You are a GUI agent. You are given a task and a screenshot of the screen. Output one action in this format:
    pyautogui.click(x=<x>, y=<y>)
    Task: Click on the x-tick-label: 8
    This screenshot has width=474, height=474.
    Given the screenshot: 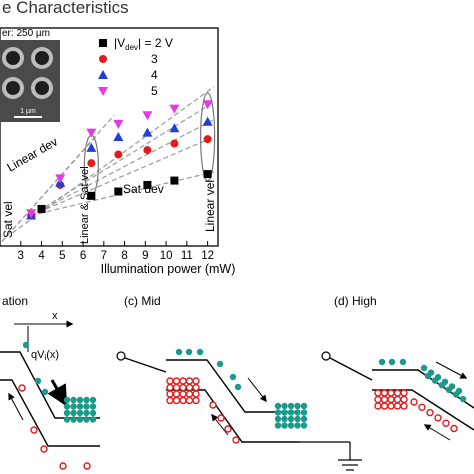 What is the action you would take?
    pyautogui.click(x=124, y=256)
    